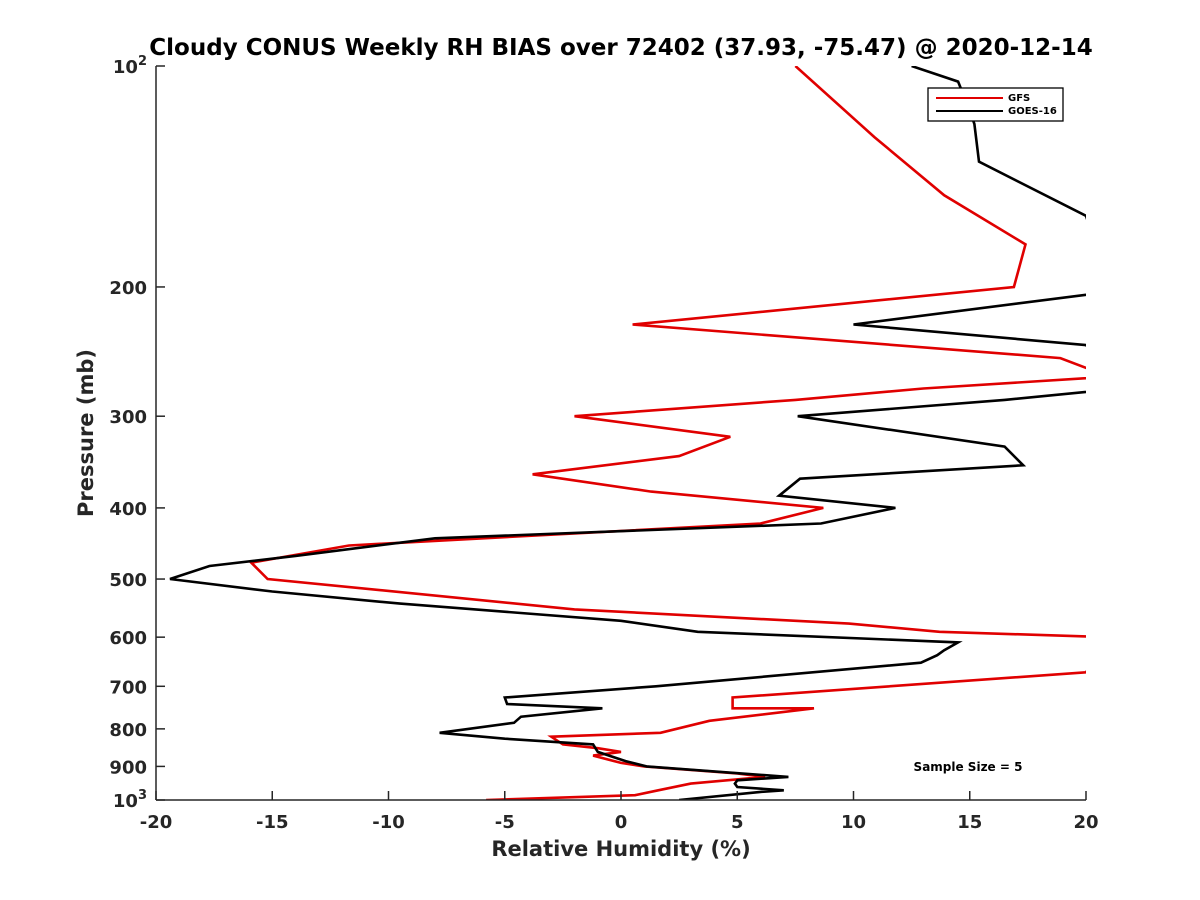 The width and height of the screenshot is (1200, 900). Describe the element at coordinates (1019, 98) in the screenshot. I see `legend-label-gfs: GFS` at that location.